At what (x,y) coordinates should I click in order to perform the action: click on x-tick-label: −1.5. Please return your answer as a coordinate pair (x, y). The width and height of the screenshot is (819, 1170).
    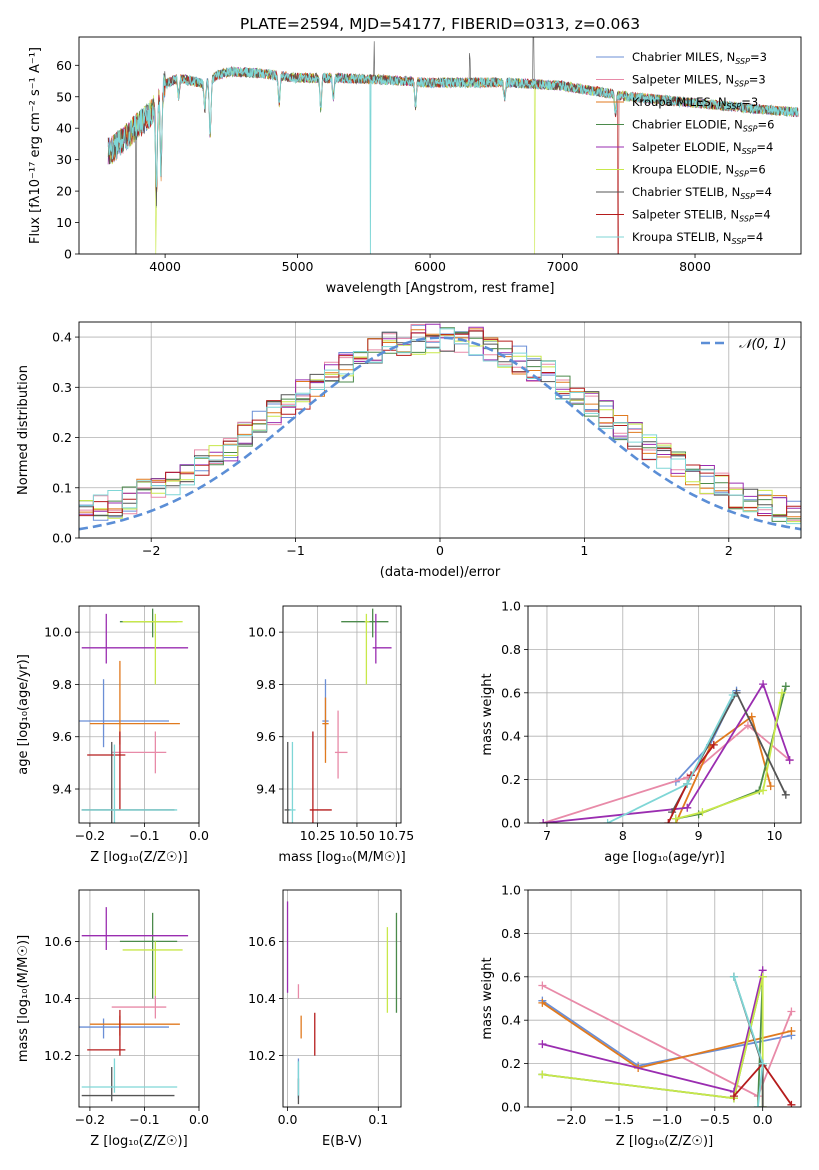
    Looking at the image, I should click on (619, 1119).